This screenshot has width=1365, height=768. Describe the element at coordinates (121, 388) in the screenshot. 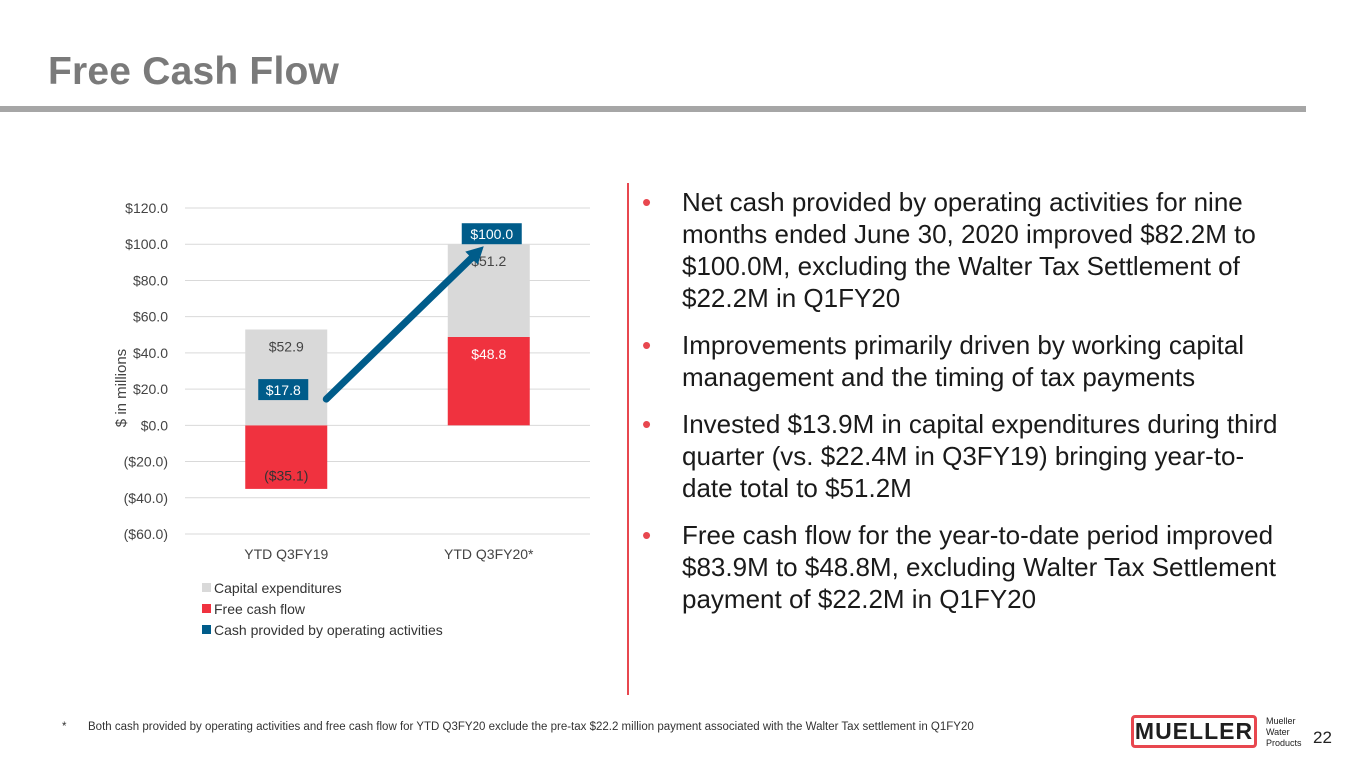

I see `y-axis-label: $ in millions` at that location.